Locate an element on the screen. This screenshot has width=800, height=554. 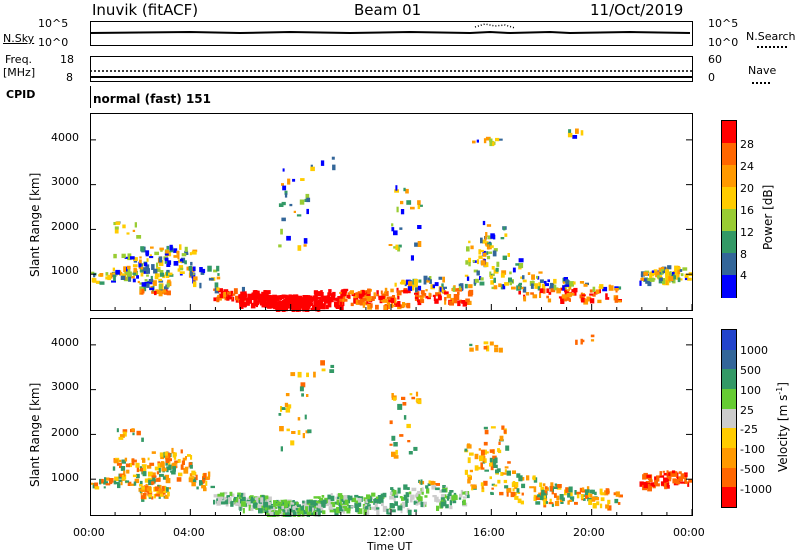
nave-tick-bottom: 0 is located at coordinates (711, 77).